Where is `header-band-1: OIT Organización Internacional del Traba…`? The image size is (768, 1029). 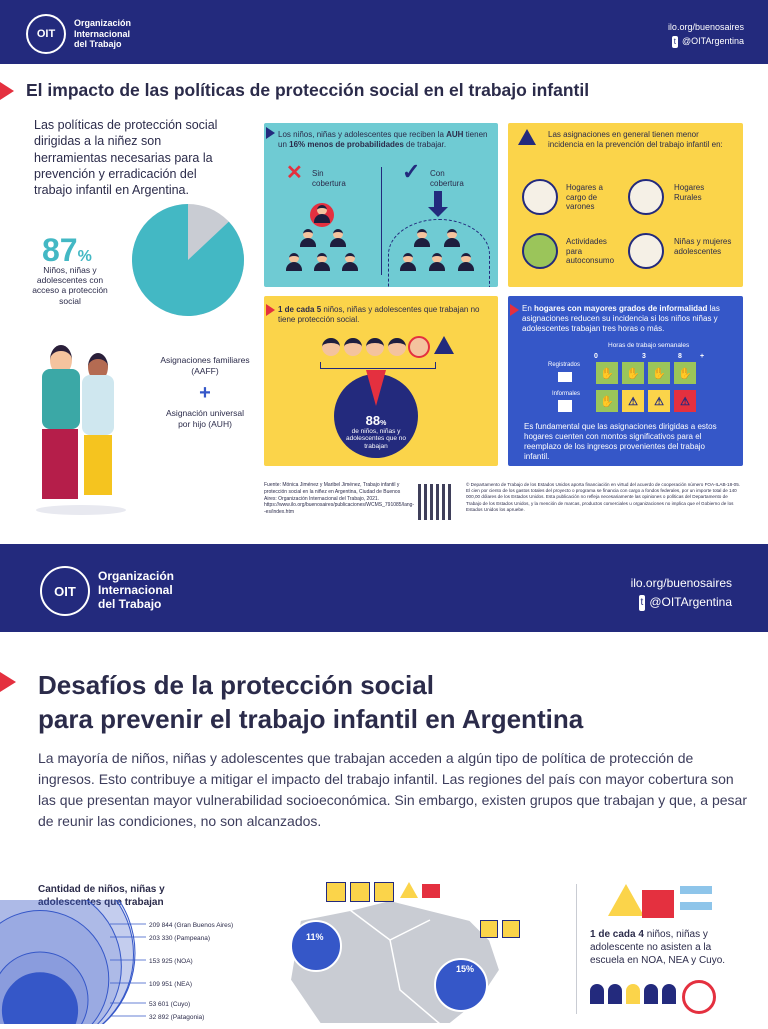
header-band-1: OIT Organización Internacional del Traba… is located at coordinates (384, 32).